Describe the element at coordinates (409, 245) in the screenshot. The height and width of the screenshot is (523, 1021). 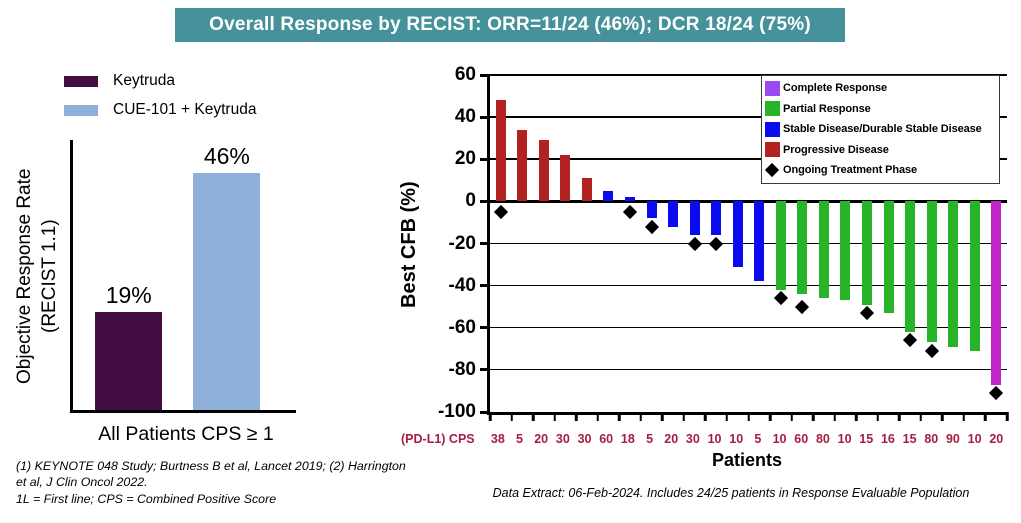
I see `waterfall-y-axis-label: Best CFB (%)` at that location.